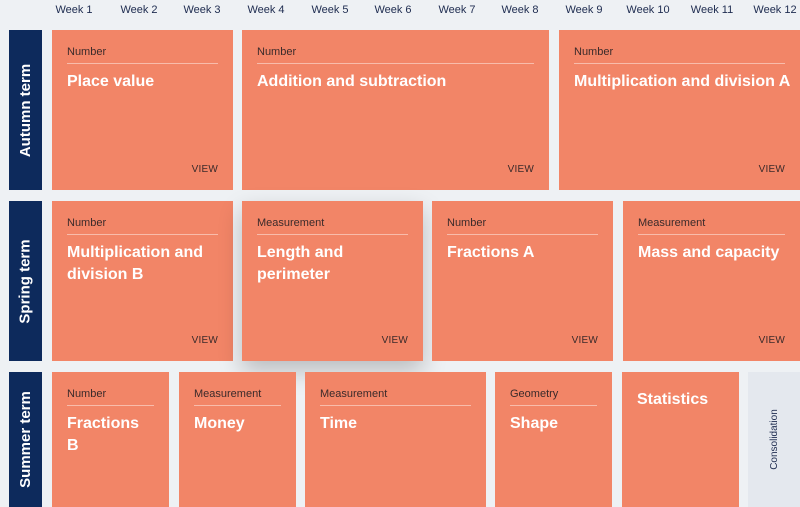  What do you see at coordinates (266, 10) in the screenshot?
I see `week-label: Week 4` at bounding box center [266, 10].